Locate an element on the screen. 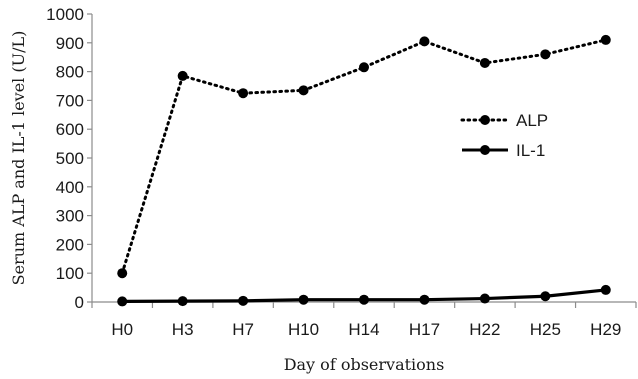 The height and width of the screenshot is (379, 638). x-tick-label: H14 is located at coordinates (363, 329).